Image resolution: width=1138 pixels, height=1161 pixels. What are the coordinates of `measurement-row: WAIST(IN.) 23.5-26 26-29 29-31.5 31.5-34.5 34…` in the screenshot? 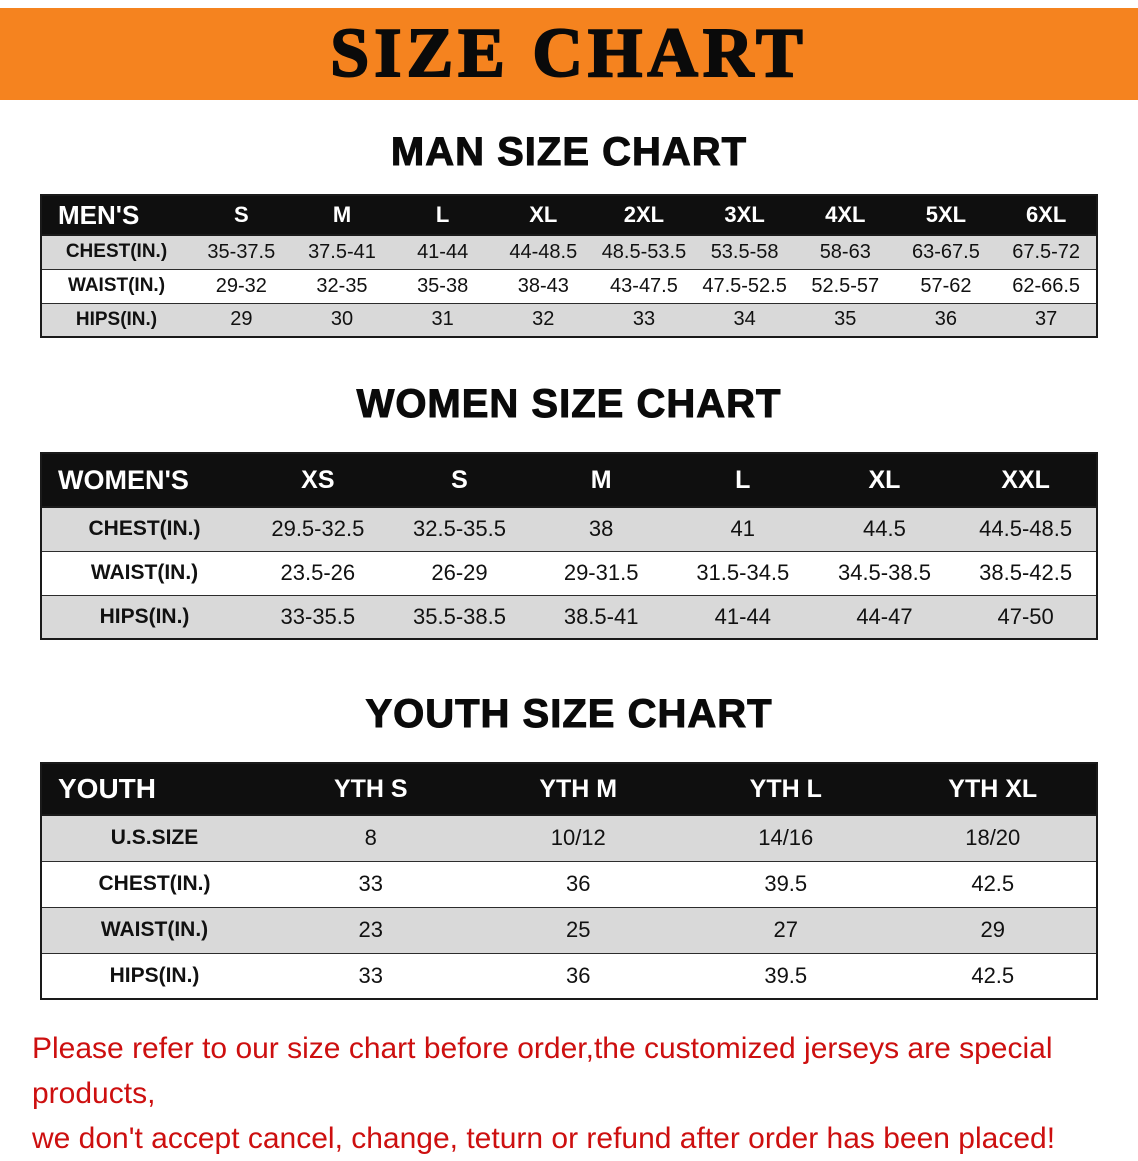 It's located at (569, 573).